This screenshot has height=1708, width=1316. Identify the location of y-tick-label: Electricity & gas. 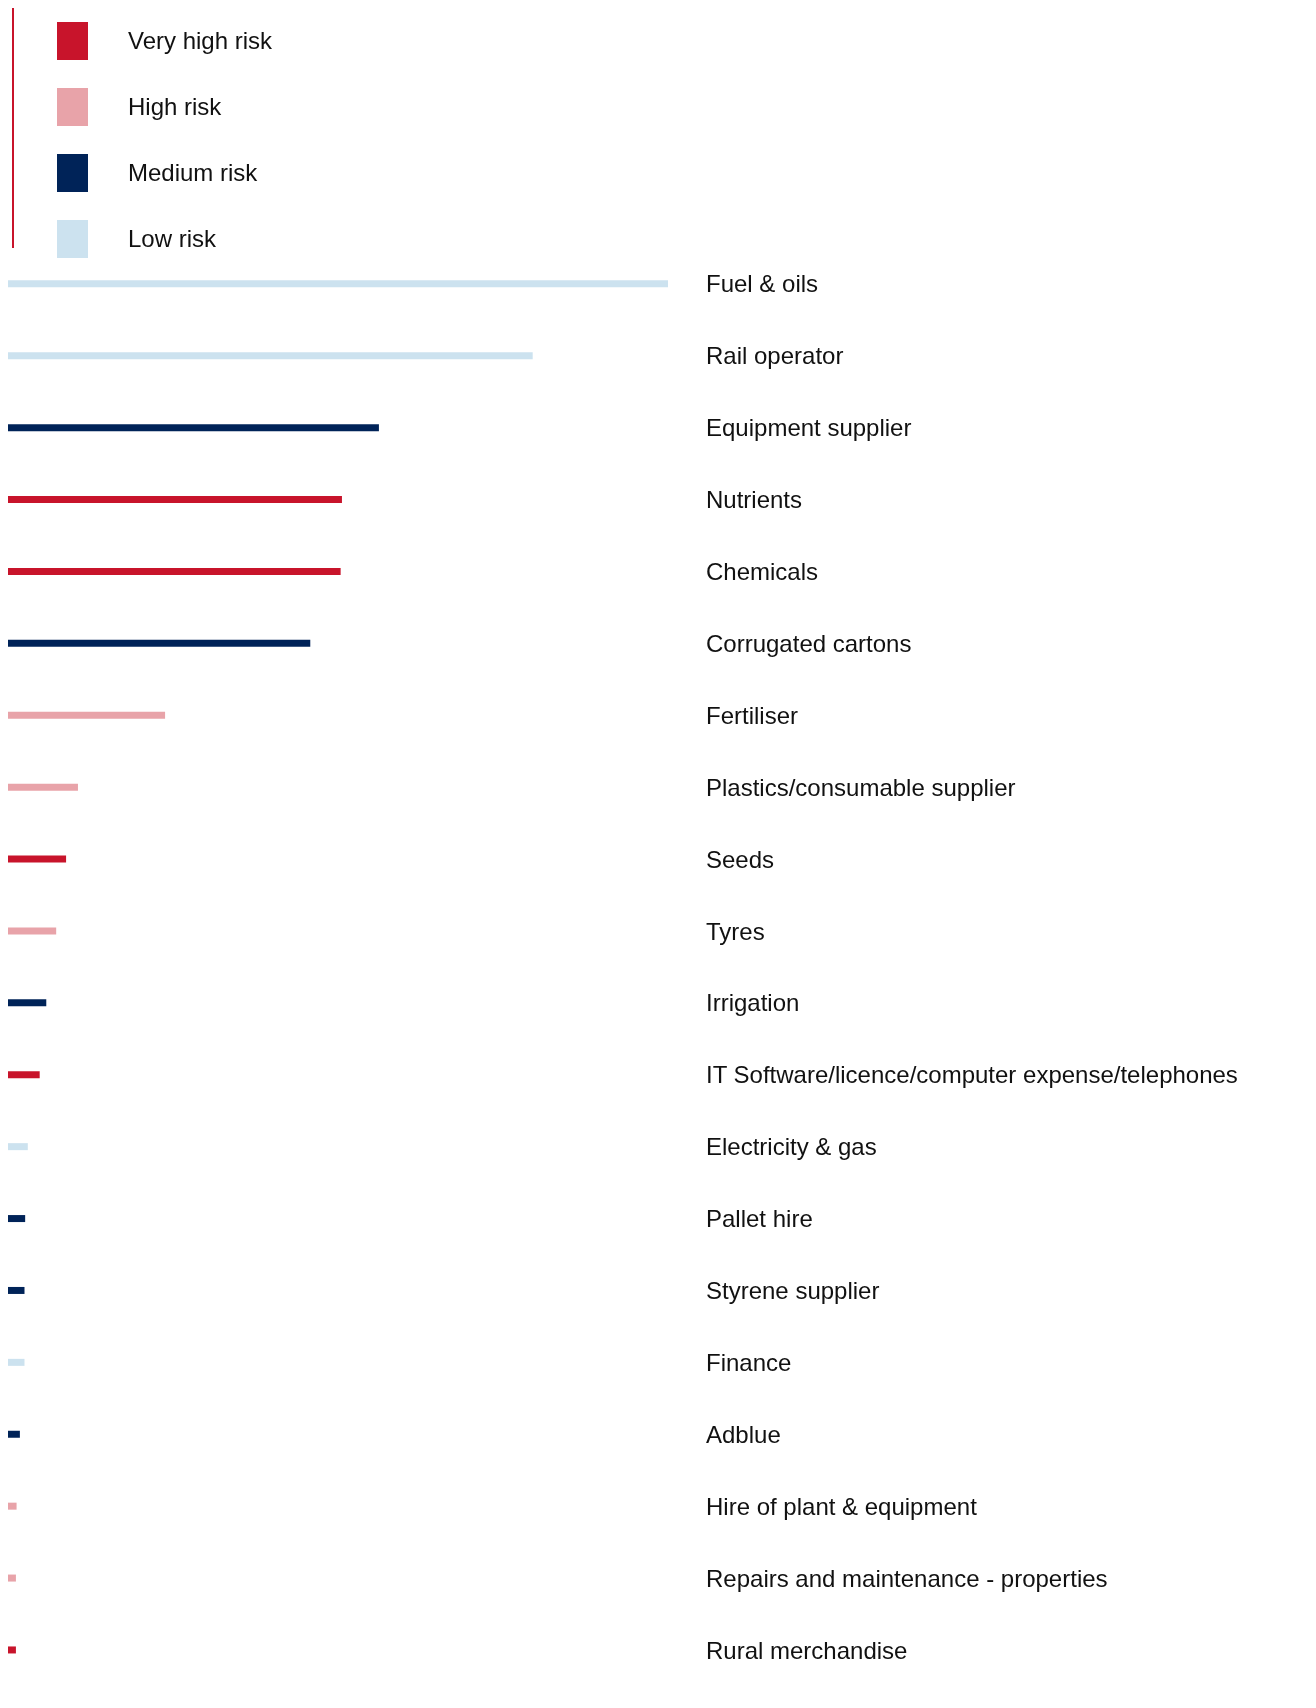
(791, 1147).